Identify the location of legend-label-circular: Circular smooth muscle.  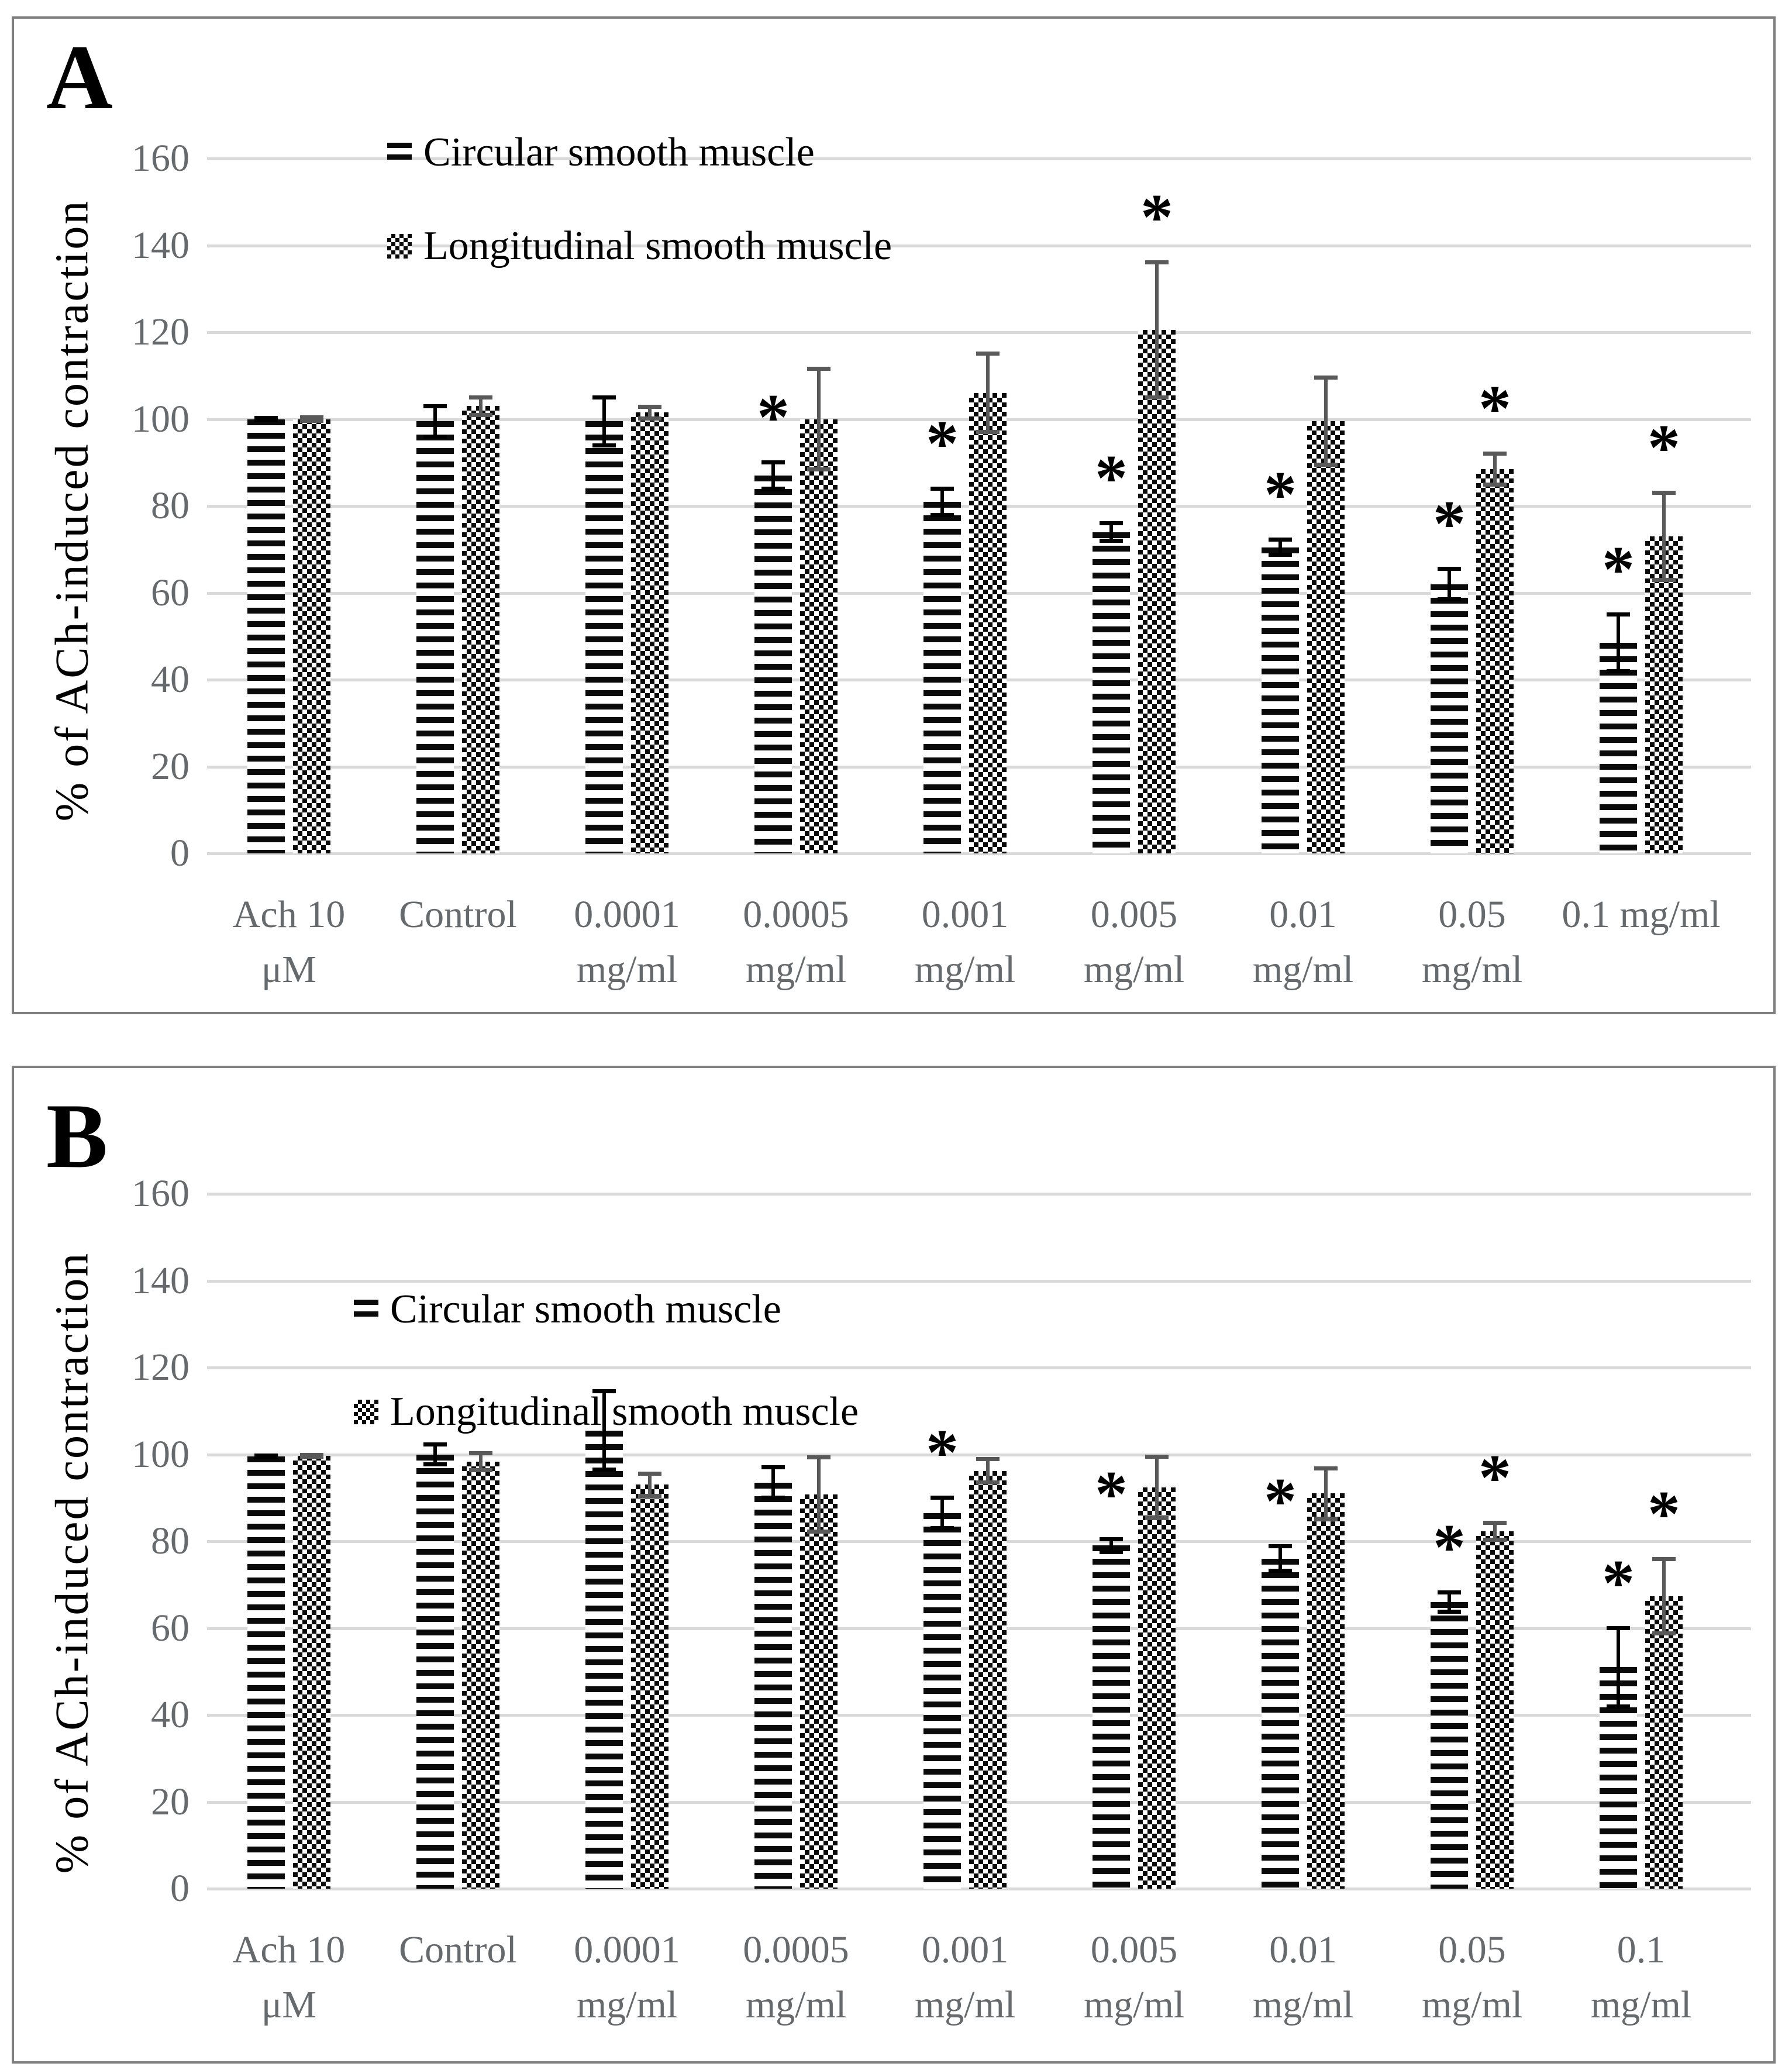
(619, 152).